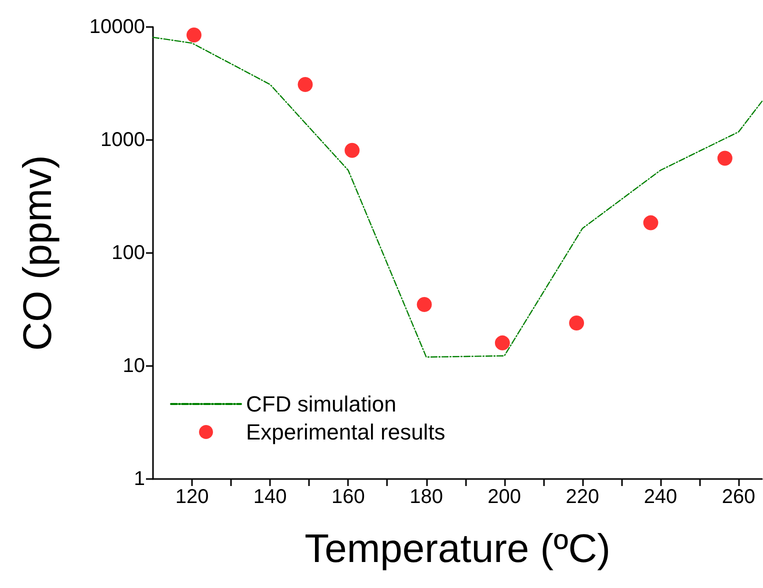  I want to click on y-tick-label: 100, so click(128, 253).